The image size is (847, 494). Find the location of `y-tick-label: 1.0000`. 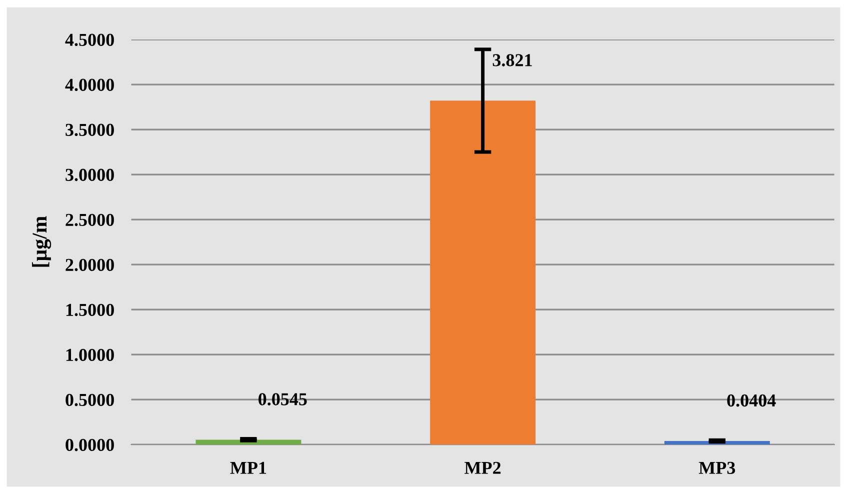

y-tick-label: 1.0000 is located at coordinates (90, 355).